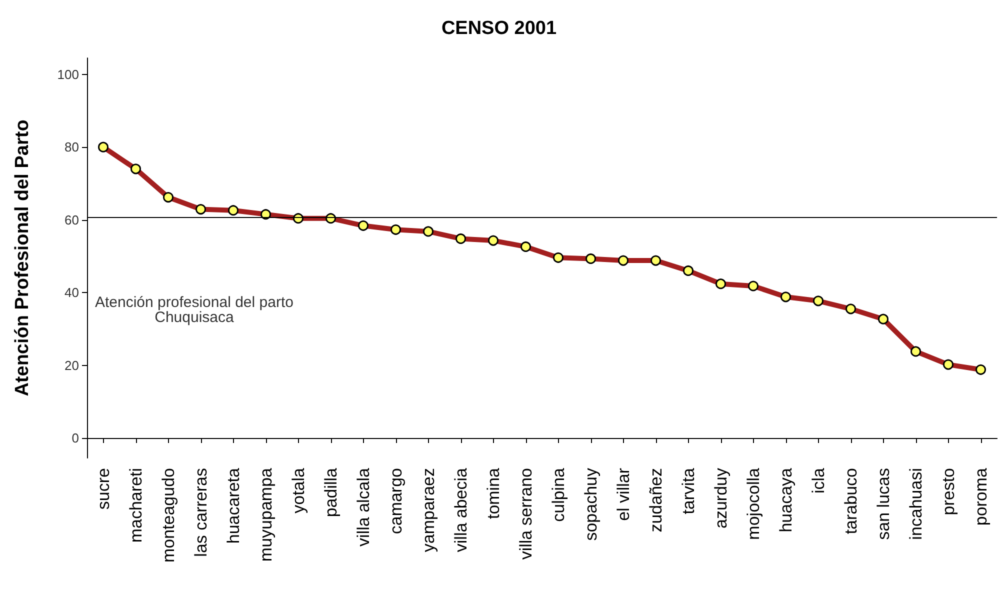  Describe the element at coordinates (499, 28) in the screenshot. I see `chart-title: CENSO 2001` at that location.